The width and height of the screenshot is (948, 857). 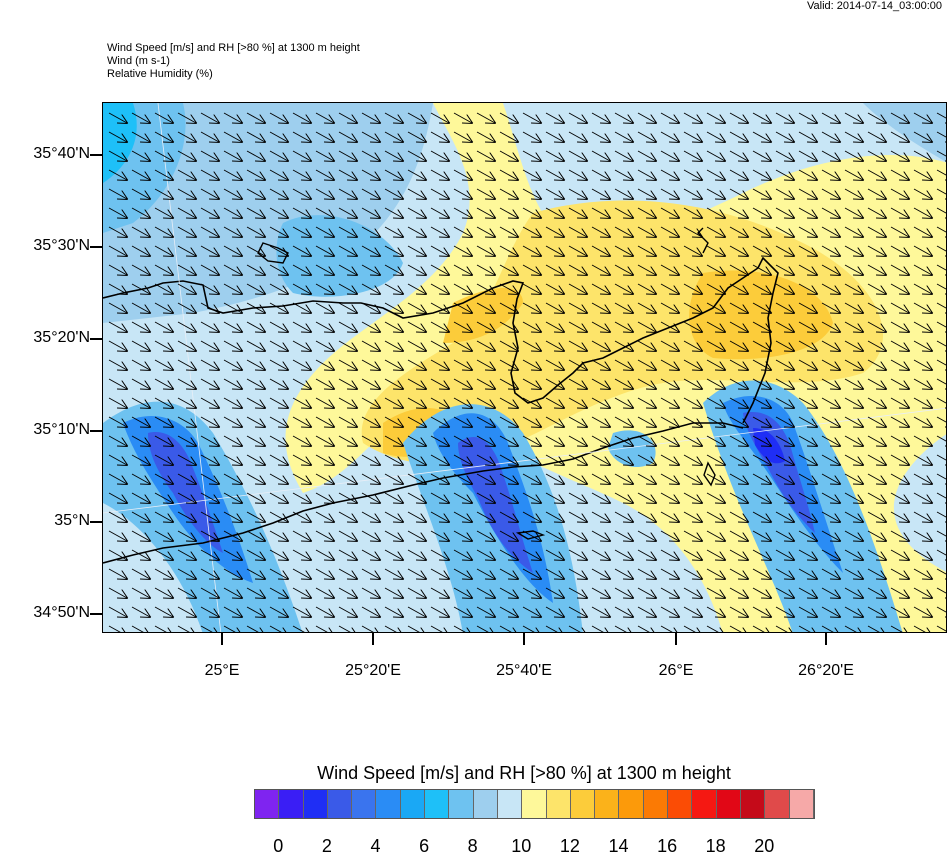 What do you see at coordinates (96, 339) in the screenshot?
I see `lat-tick` at bounding box center [96, 339].